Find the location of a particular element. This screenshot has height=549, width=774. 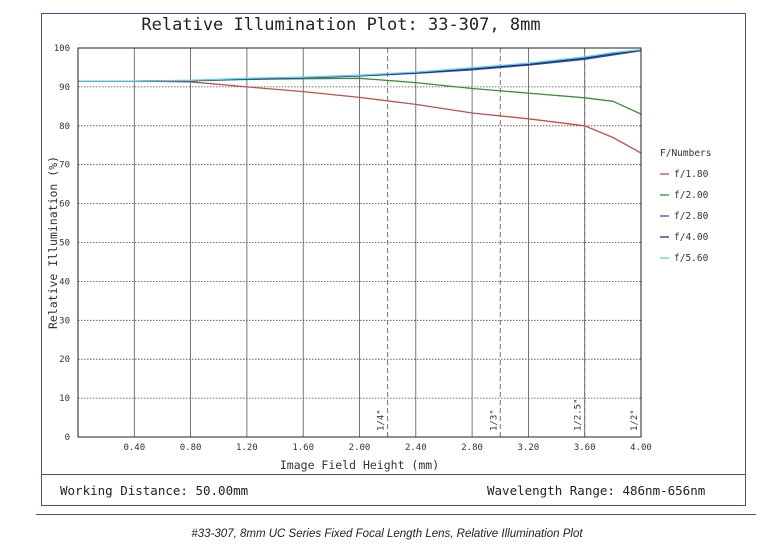

y-tick-label: 60 is located at coordinates (64, 205).